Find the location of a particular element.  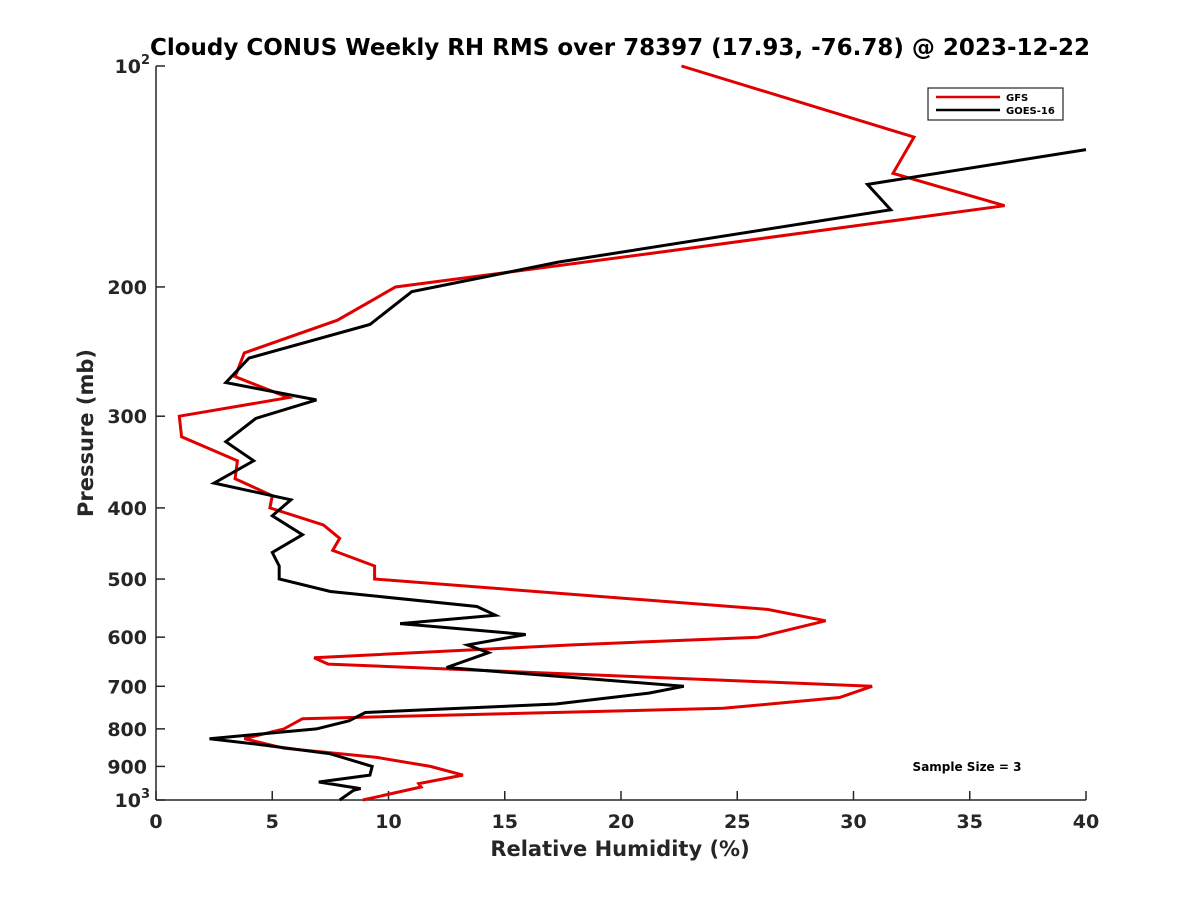

x-tick-label: 25 is located at coordinates (737, 822).